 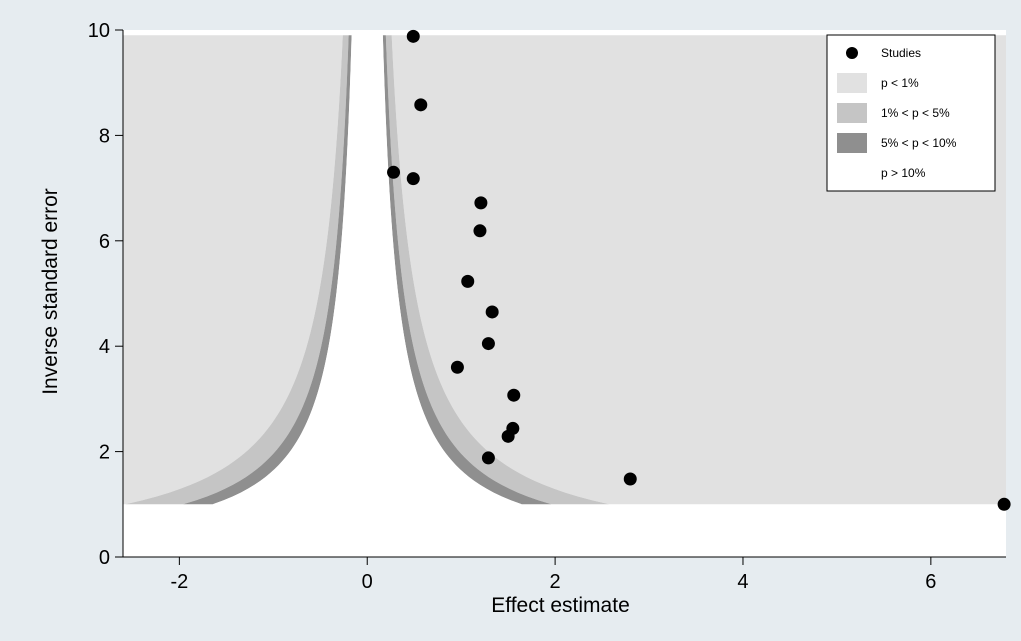 What do you see at coordinates (367, 582) in the screenshot?
I see `x-tick-label: 0` at bounding box center [367, 582].